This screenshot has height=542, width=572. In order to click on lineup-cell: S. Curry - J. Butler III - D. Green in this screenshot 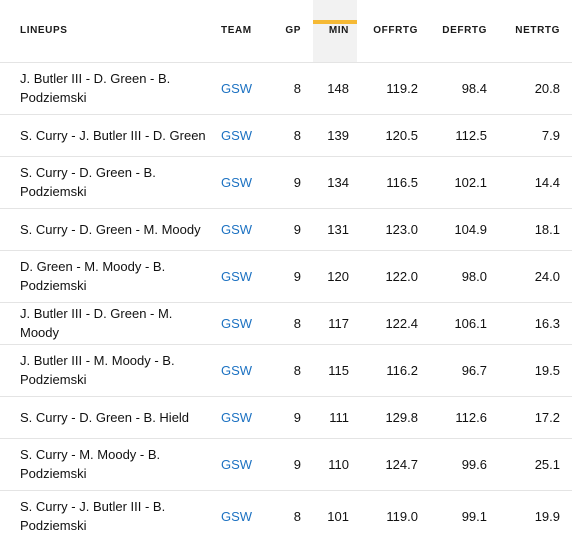, I will do `click(109, 134)`.